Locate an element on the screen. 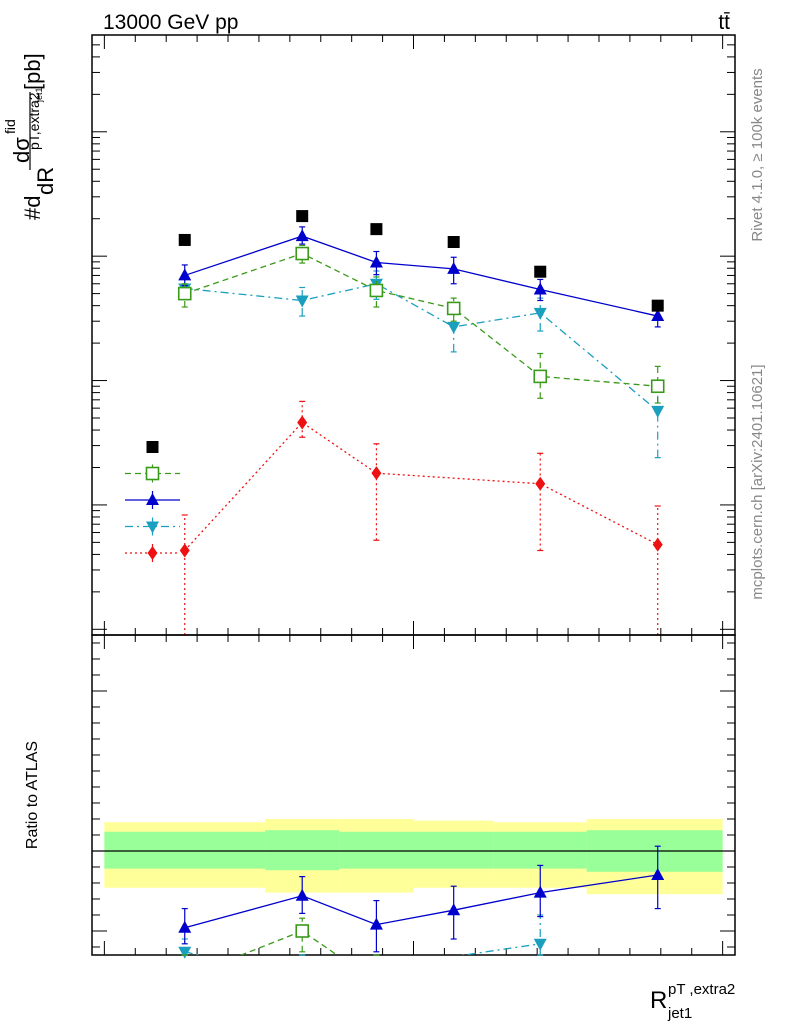  y-label-pt-extra2: pT,extra2 is located at coordinates (34, 121).